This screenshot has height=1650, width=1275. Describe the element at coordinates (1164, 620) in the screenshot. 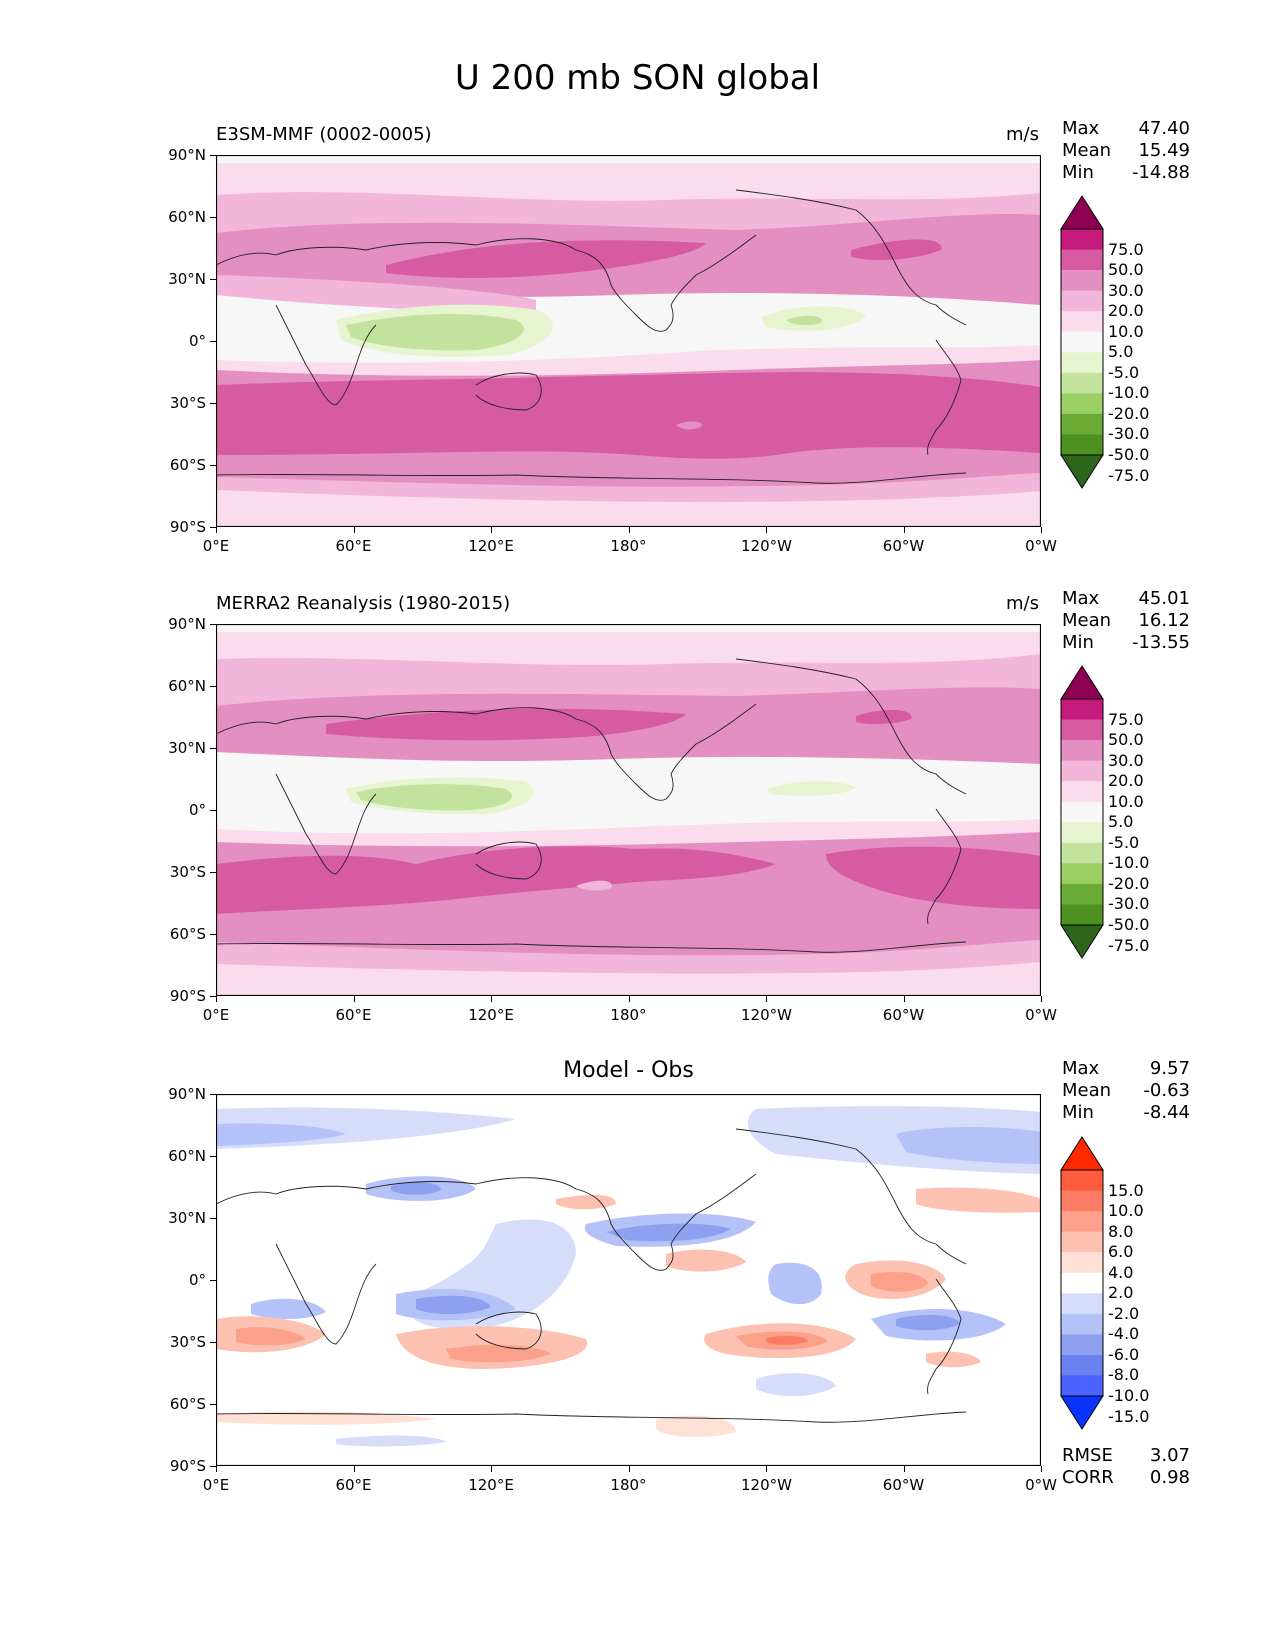

I see `stat-mean-value: 16.12` at that location.